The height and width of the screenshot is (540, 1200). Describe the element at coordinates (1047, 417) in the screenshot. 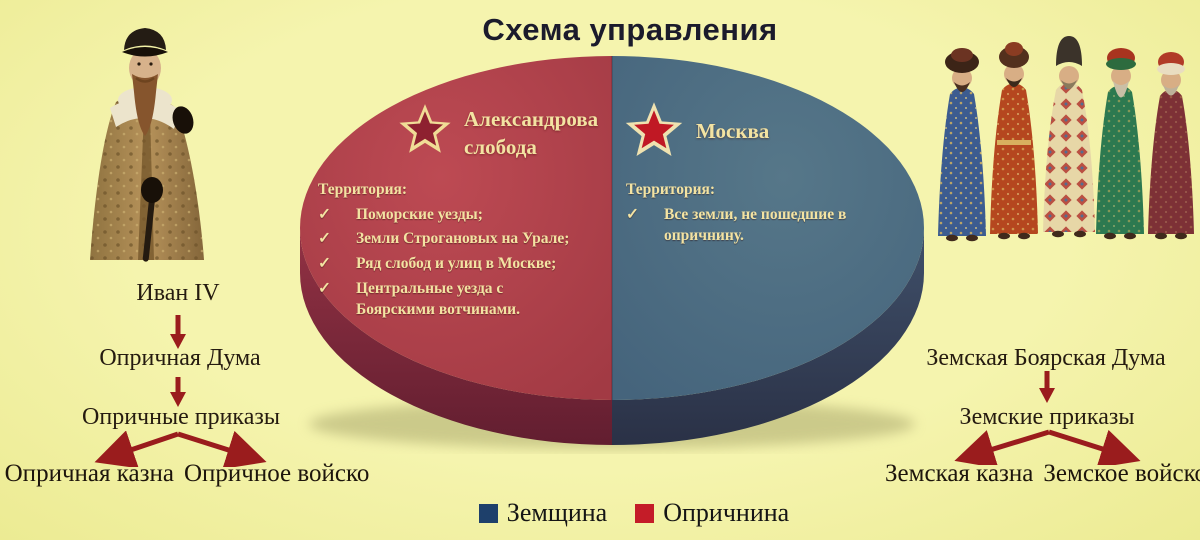

I see `flow-node-zemskie-prikazy: Земские приказы` at that location.